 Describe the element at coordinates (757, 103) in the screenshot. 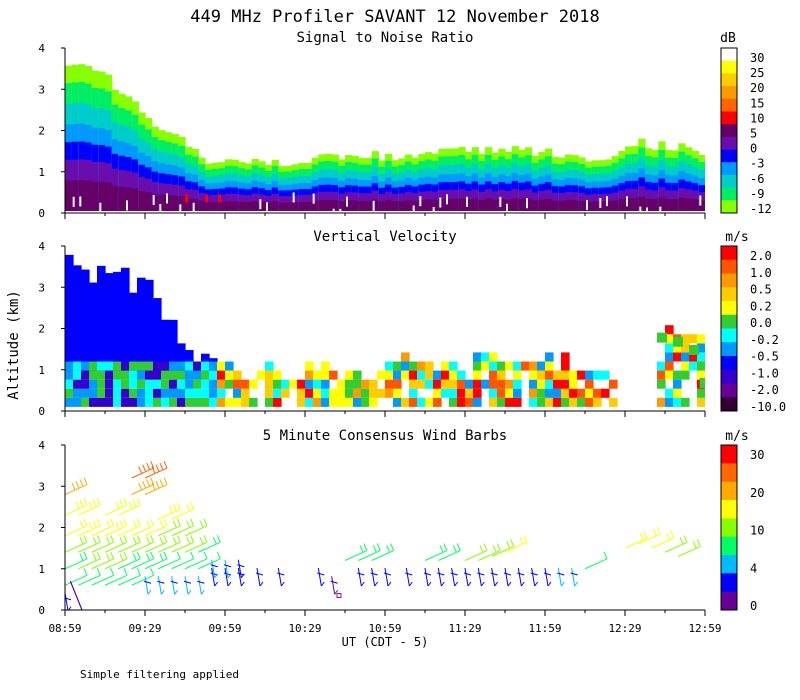

I see `colorbar-label: 15` at that location.